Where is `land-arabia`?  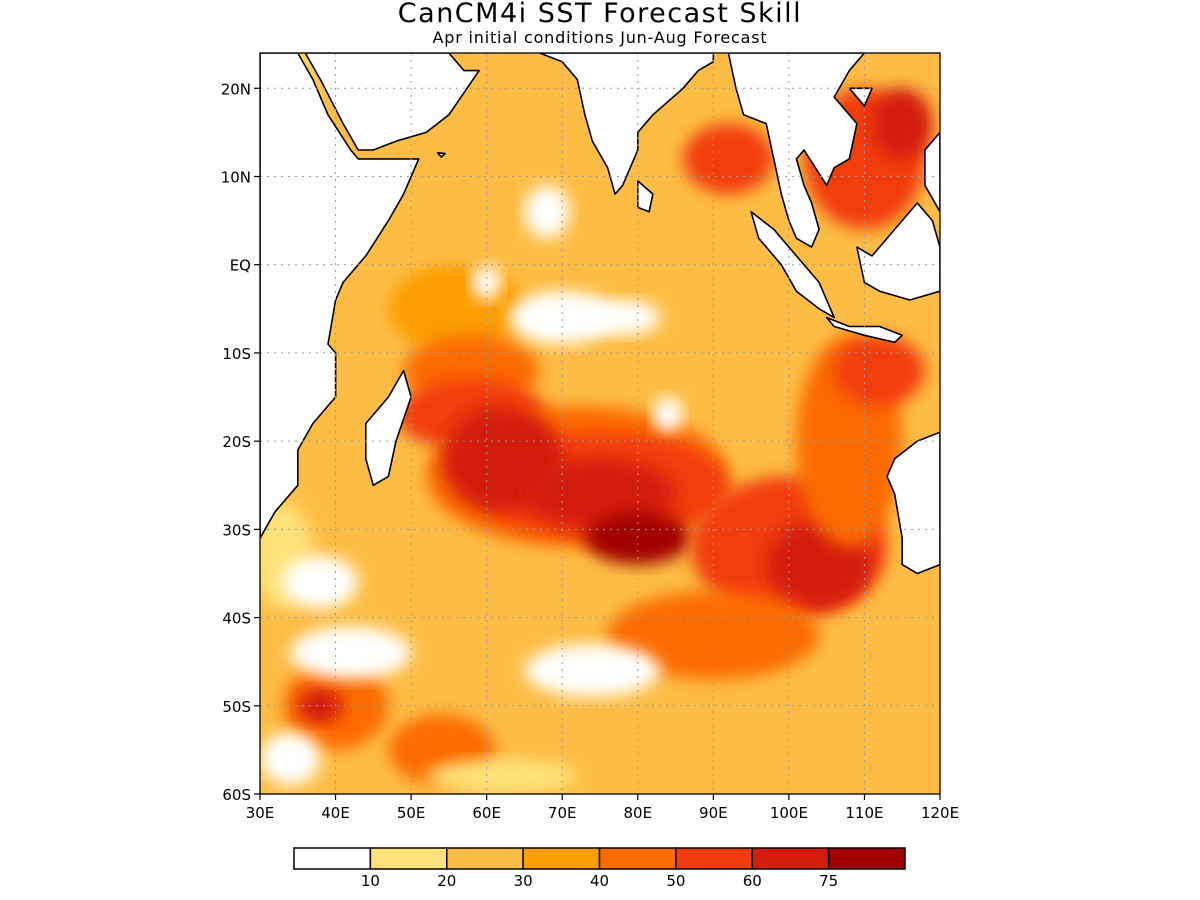 land-arabia is located at coordinates (392, 102).